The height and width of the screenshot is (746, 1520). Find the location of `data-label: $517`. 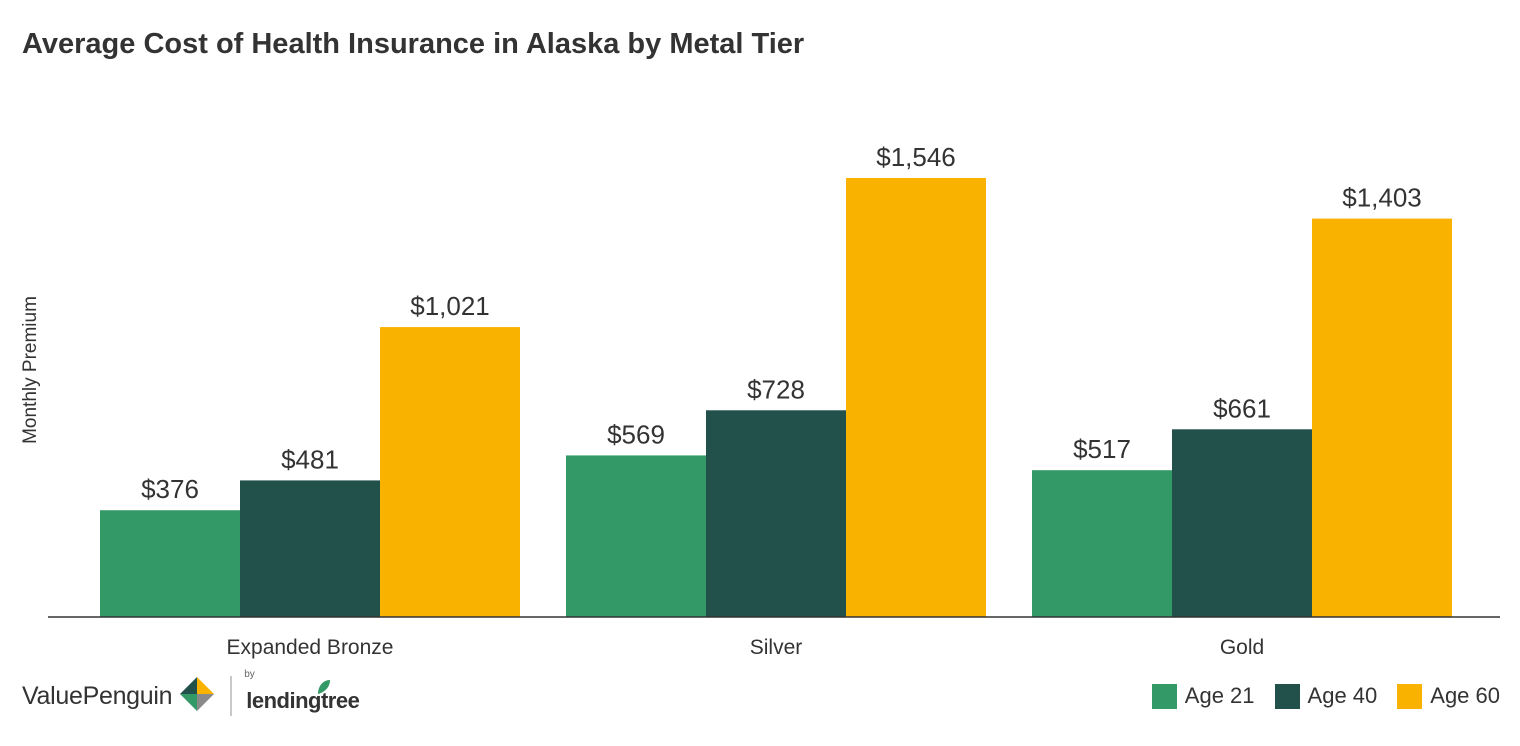

data-label: $517 is located at coordinates (1102, 449).